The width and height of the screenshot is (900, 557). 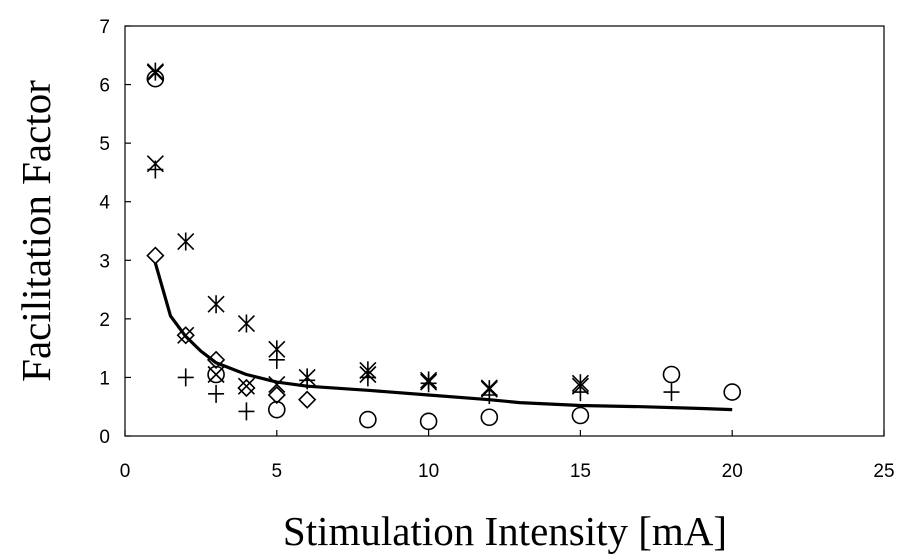 What do you see at coordinates (732, 471) in the screenshot?
I see `x-tick-label: 20` at bounding box center [732, 471].